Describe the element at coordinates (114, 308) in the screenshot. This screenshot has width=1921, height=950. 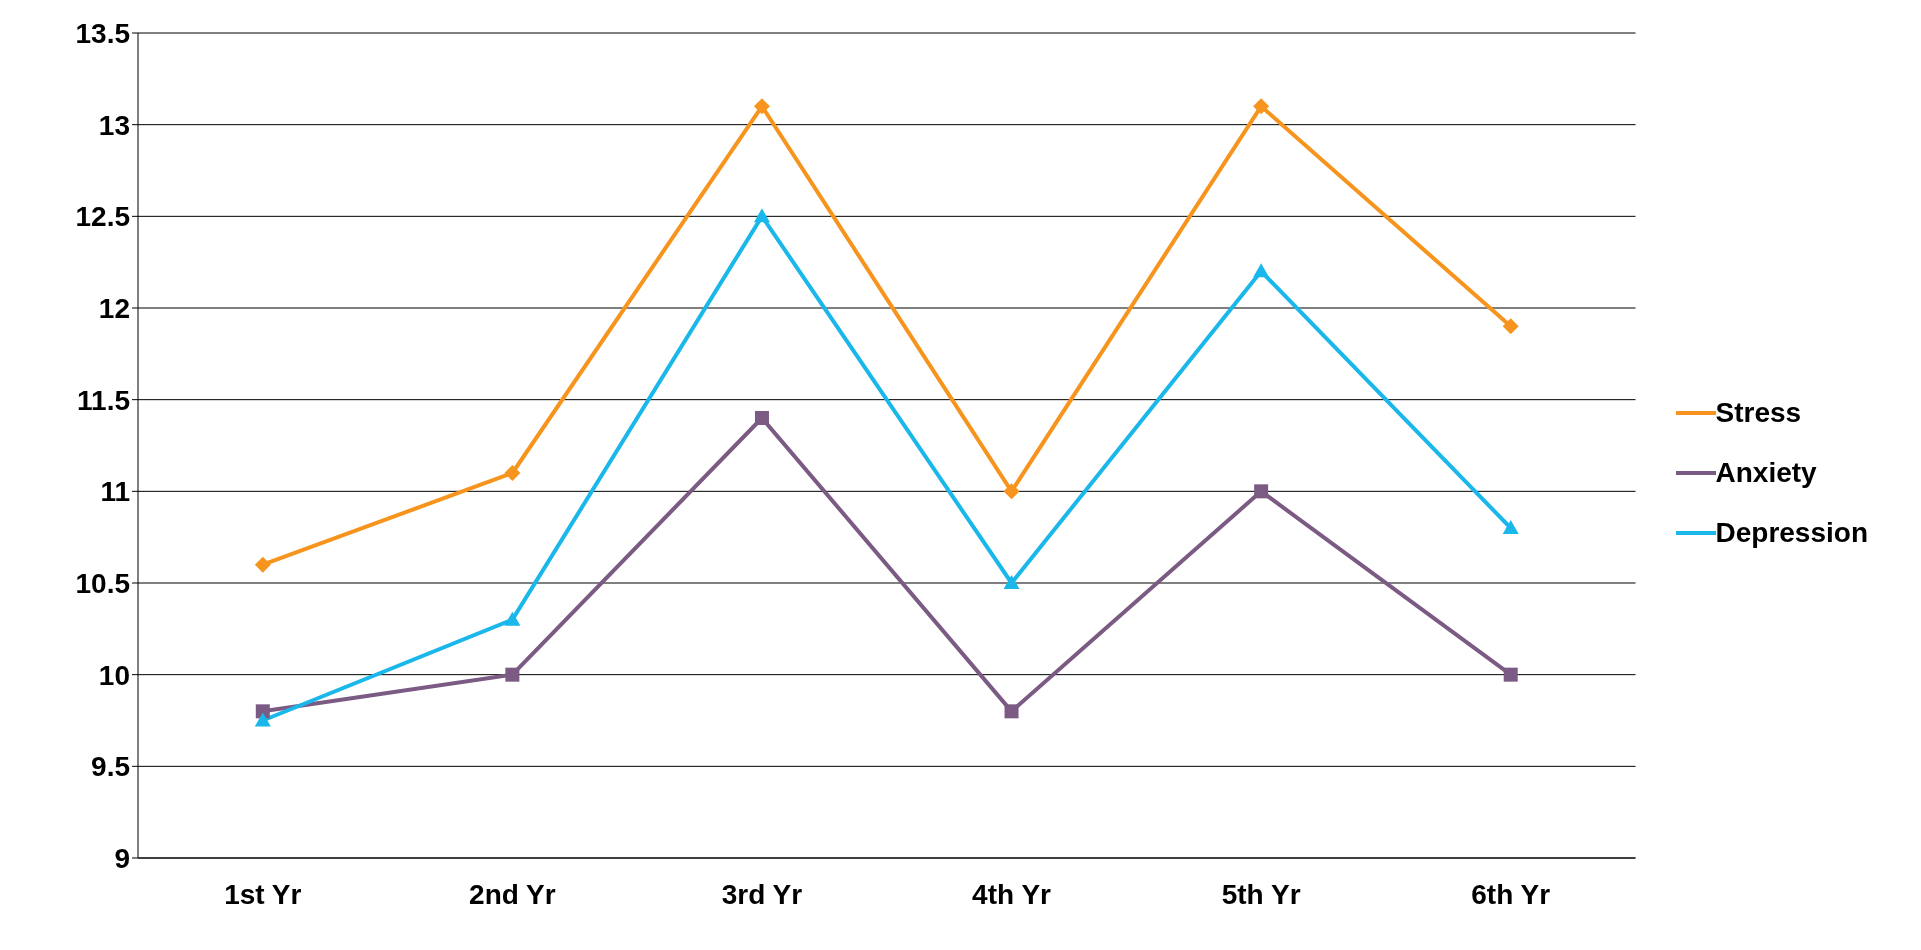
I see `y-tick-label: 12` at that location.